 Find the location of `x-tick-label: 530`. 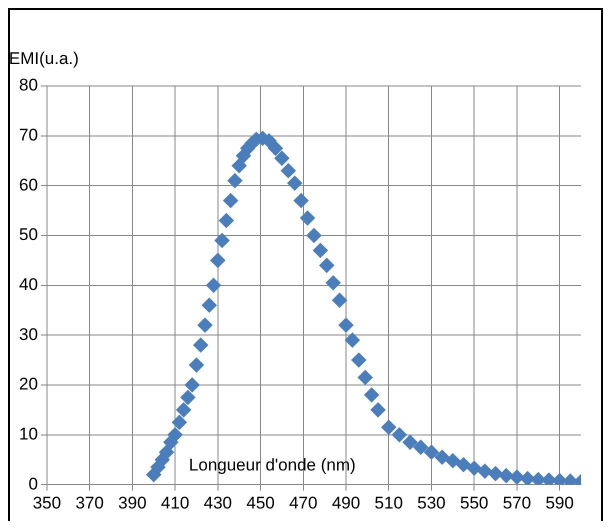

x-tick-label: 530 is located at coordinates (431, 502).